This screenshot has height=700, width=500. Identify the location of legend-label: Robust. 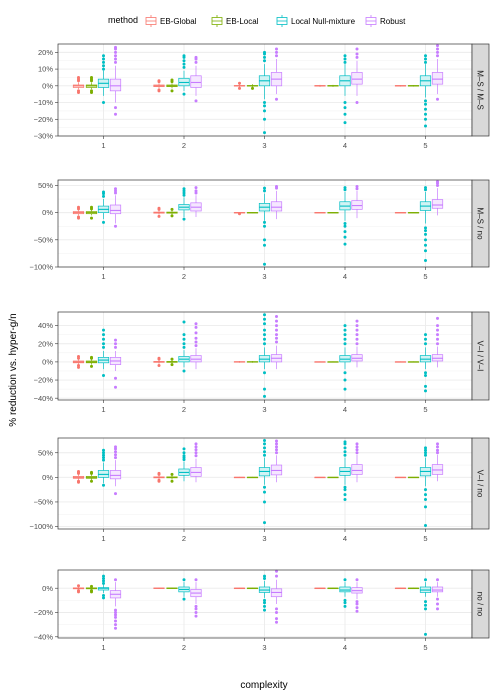
(393, 21).